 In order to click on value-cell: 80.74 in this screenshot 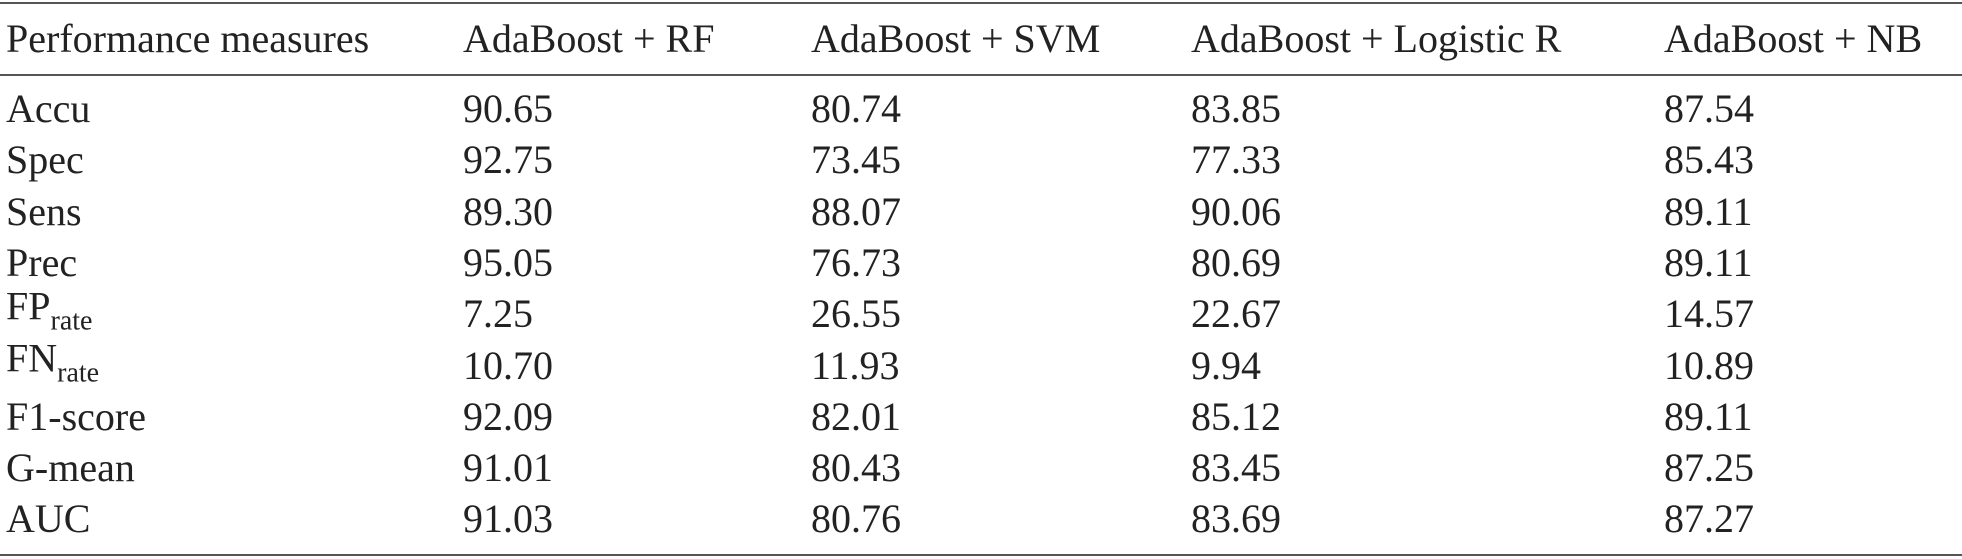, I will do `click(856, 108)`.